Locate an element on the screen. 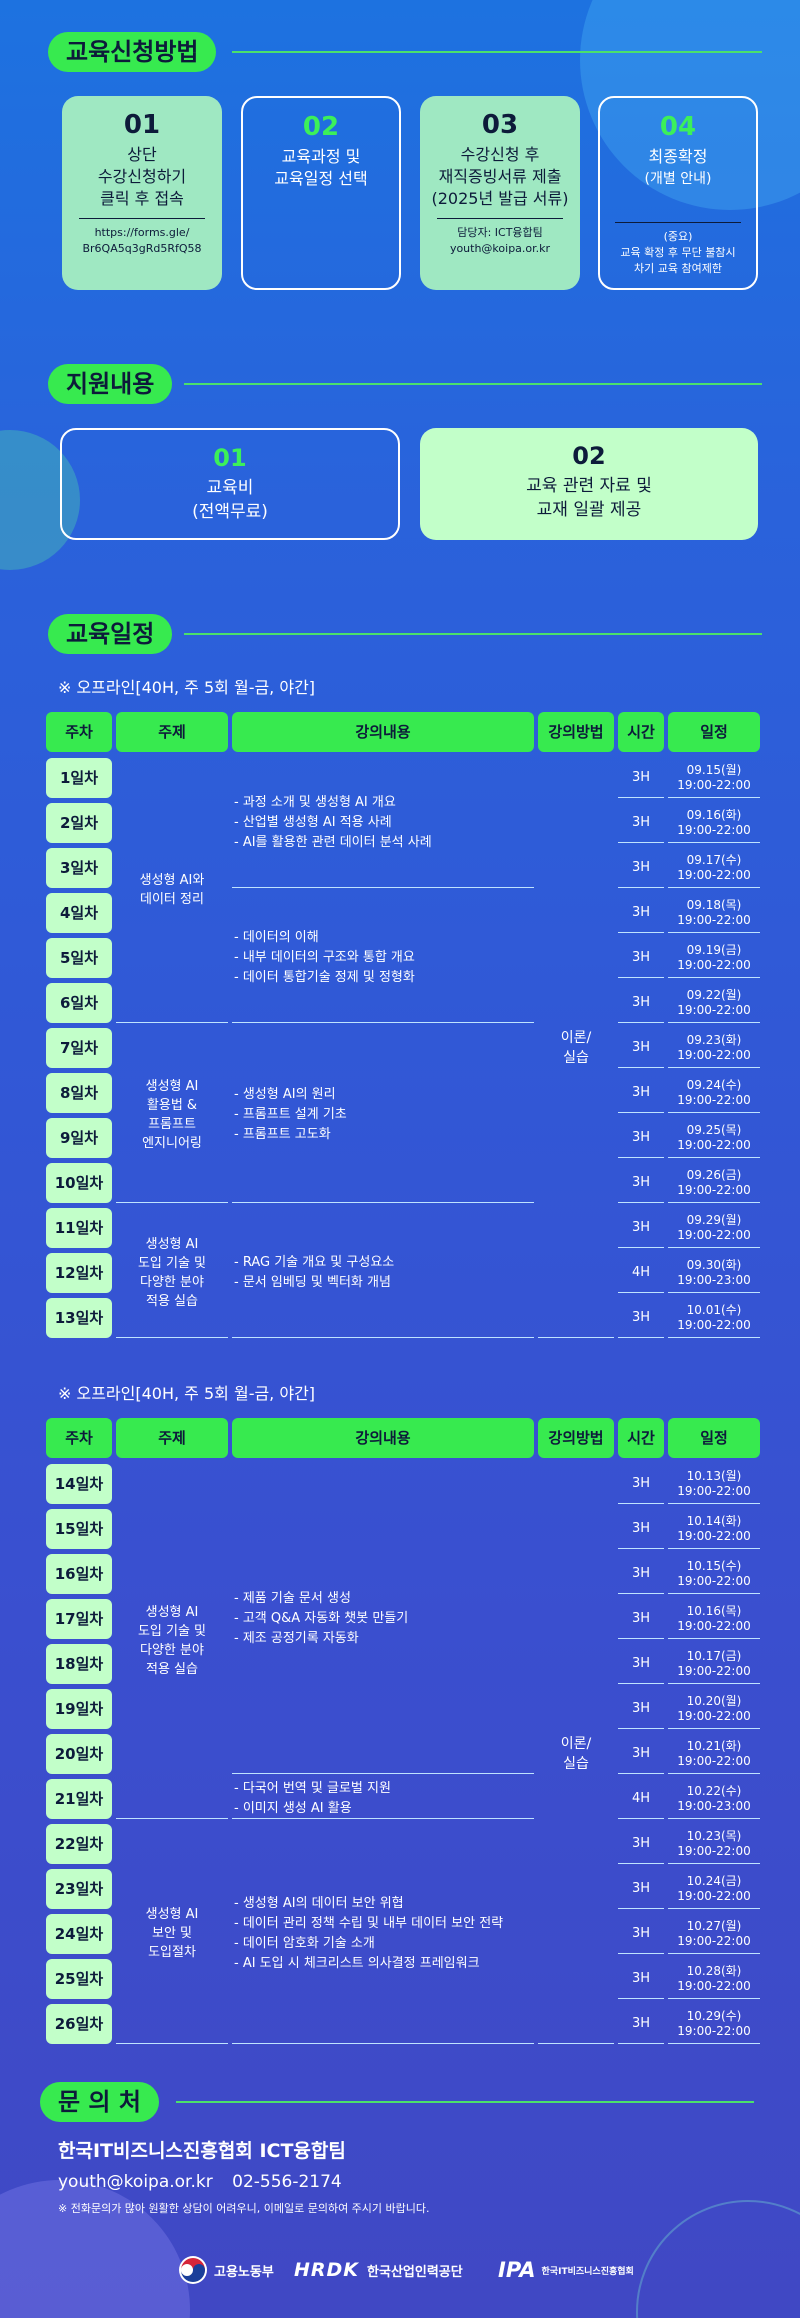 This screenshot has height=2318, width=800. section-title-apply: 교육신청방법 is located at coordinates (132, 52).